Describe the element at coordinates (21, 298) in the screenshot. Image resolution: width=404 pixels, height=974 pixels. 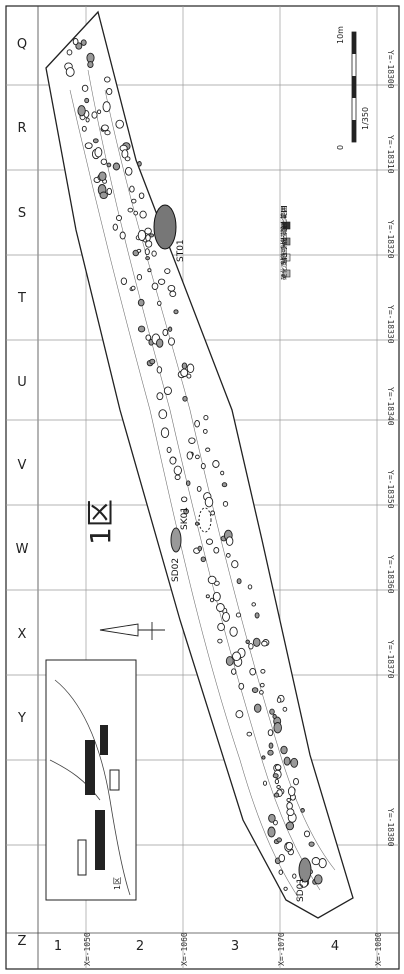
I see `grid-col-label: T` at that location.